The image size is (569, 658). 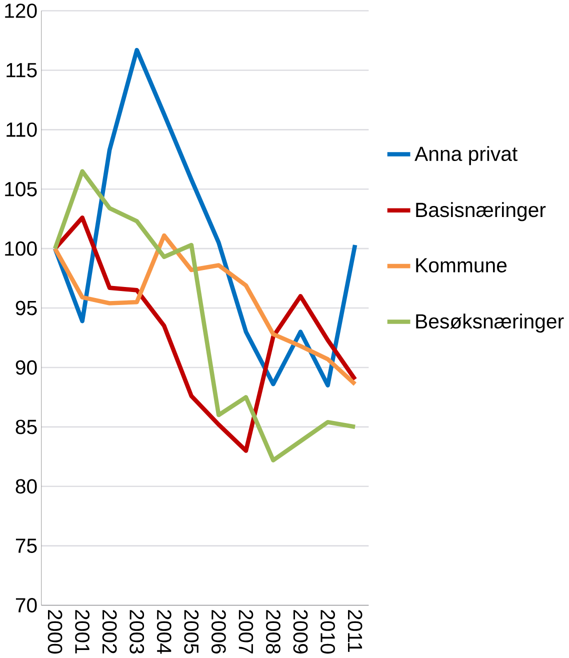 I want to click on x-tick-label: 2006, so click(x=218, y=632).